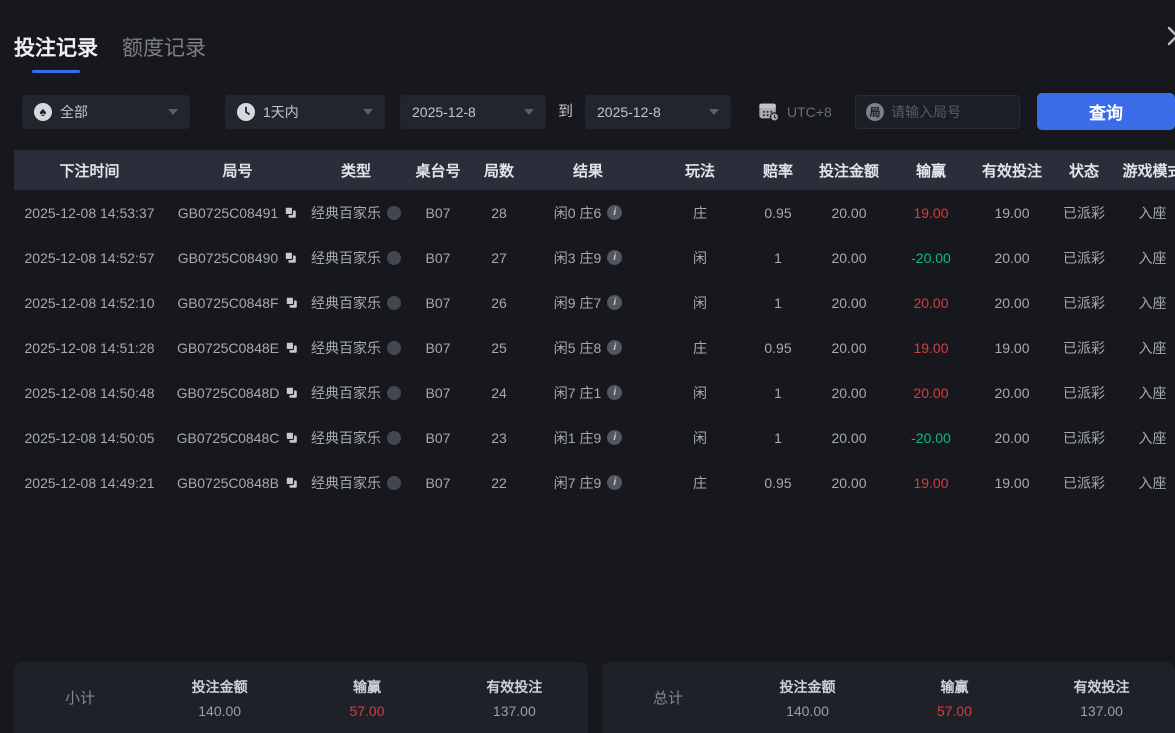  Describe the element at coordinates (89, 482) in the screenshot. I see `cell-bet-time: 2025-12-08 14:49:21` at that location.